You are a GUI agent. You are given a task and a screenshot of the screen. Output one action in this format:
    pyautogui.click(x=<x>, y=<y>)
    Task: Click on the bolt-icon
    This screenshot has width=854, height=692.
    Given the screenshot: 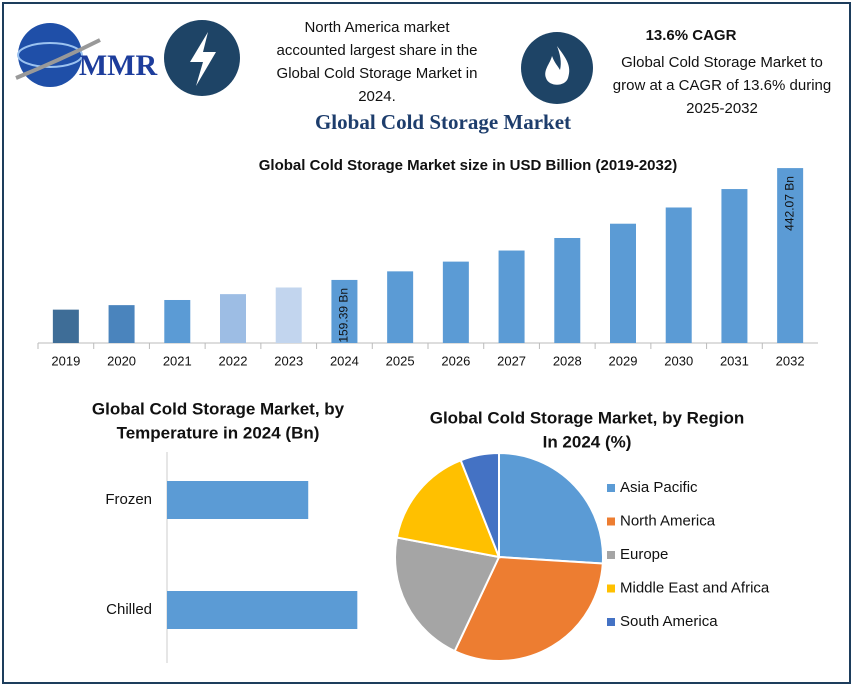 What is the action you would take?
    pyautogui.click(x=202, y=58)
    